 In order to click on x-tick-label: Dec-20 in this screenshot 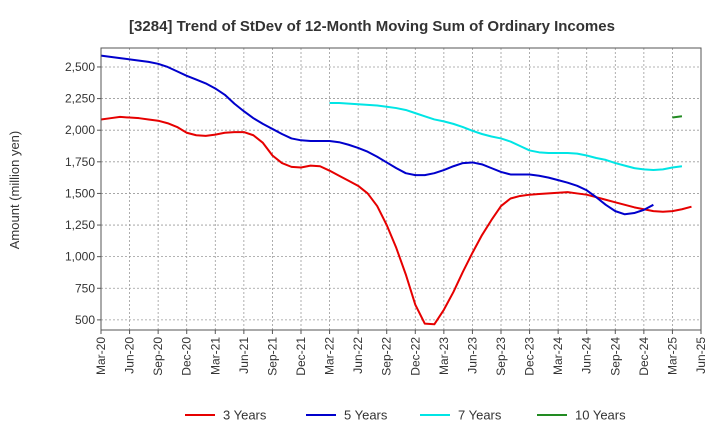, I will do `click(187, 356)`.